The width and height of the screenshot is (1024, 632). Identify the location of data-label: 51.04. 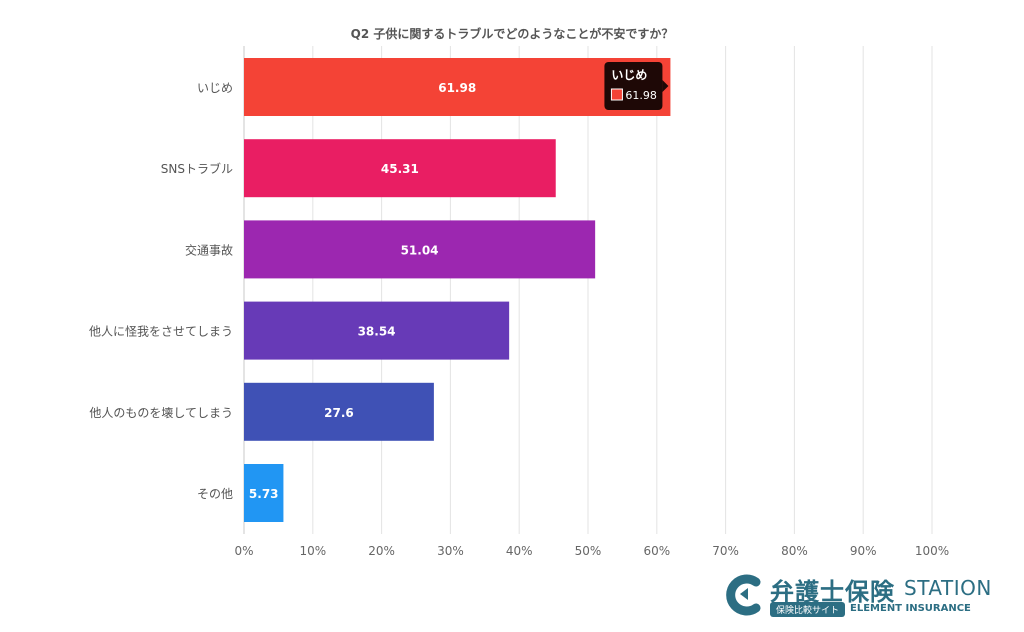
(420, 250).